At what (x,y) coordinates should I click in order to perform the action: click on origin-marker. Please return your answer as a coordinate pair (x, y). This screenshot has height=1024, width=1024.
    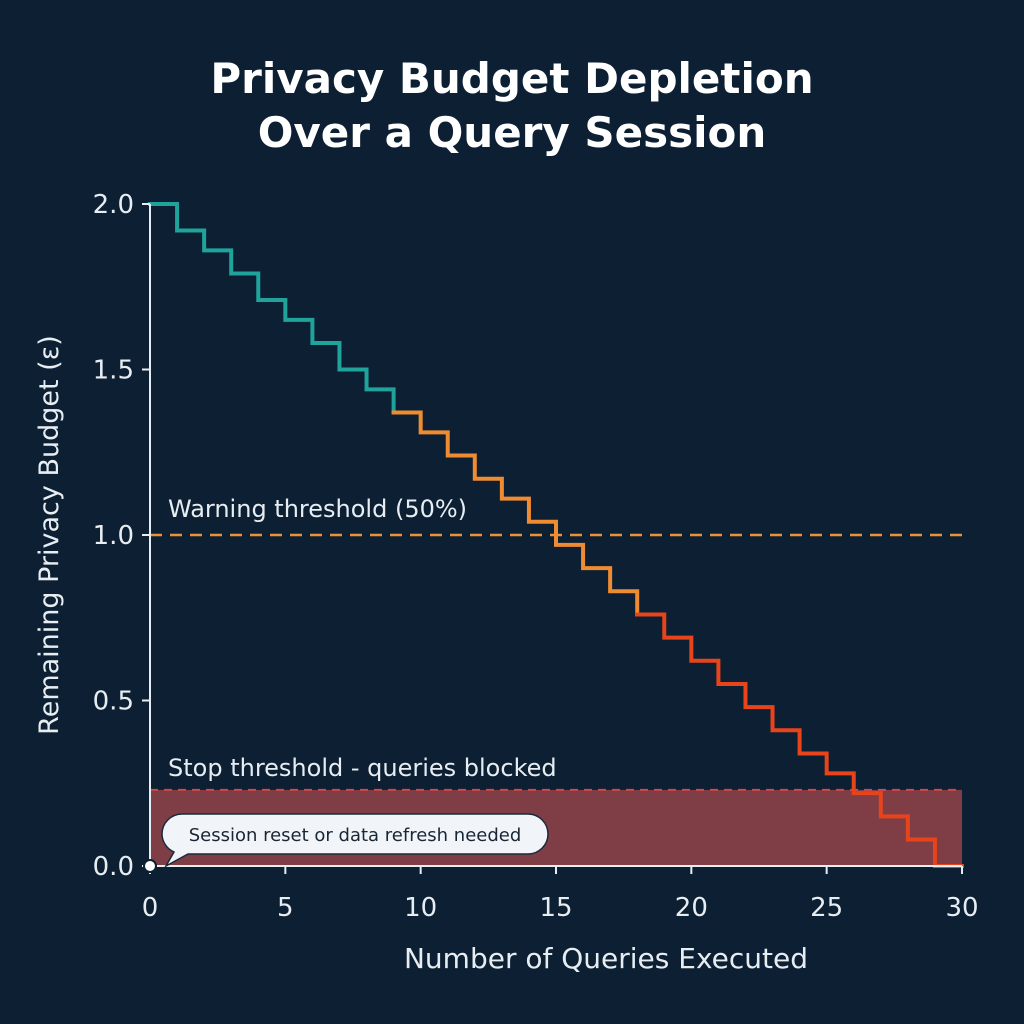
    Looking at the image, I should click on (150, 866).